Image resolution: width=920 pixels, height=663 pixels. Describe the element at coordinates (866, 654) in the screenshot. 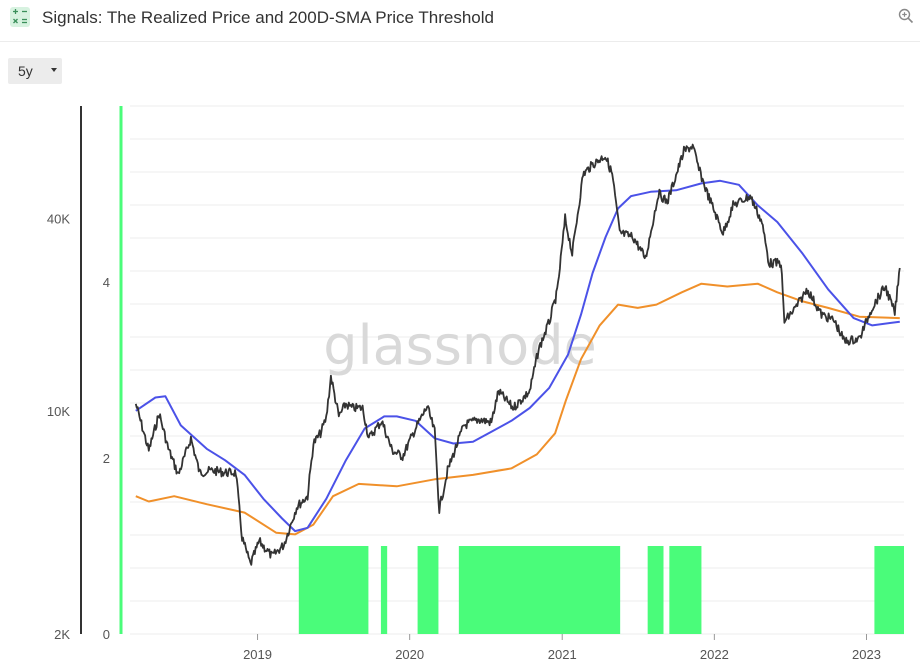

I see `x-tick-label: 2023` at that location.